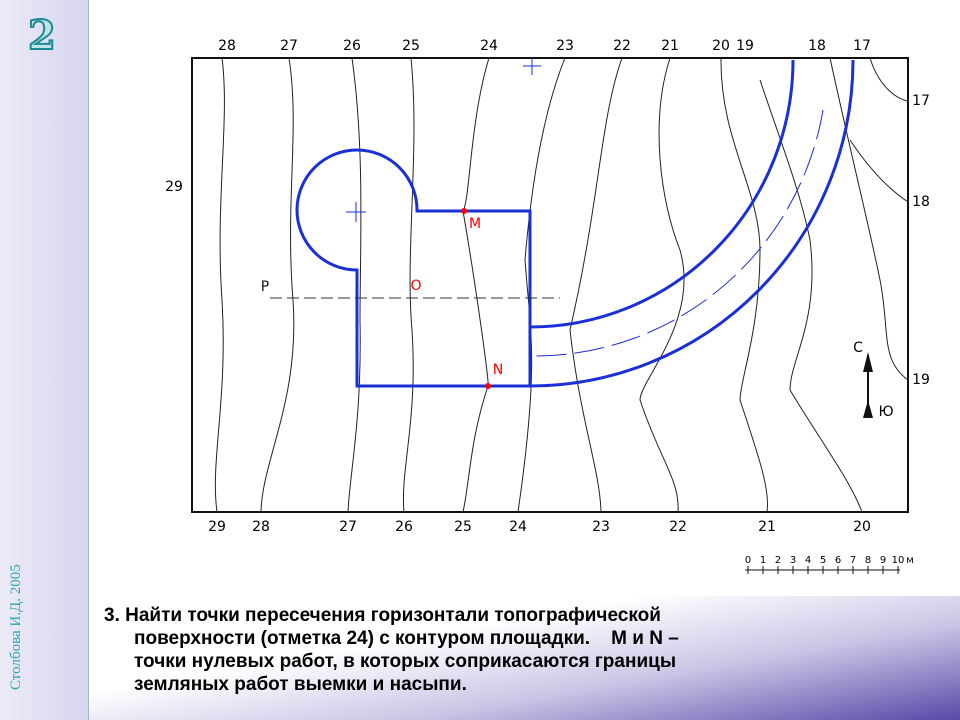  What do you see at coordinates (748, 560) in the screenshot?
I see `scale-label: 0` at bounding box center [748, 560].